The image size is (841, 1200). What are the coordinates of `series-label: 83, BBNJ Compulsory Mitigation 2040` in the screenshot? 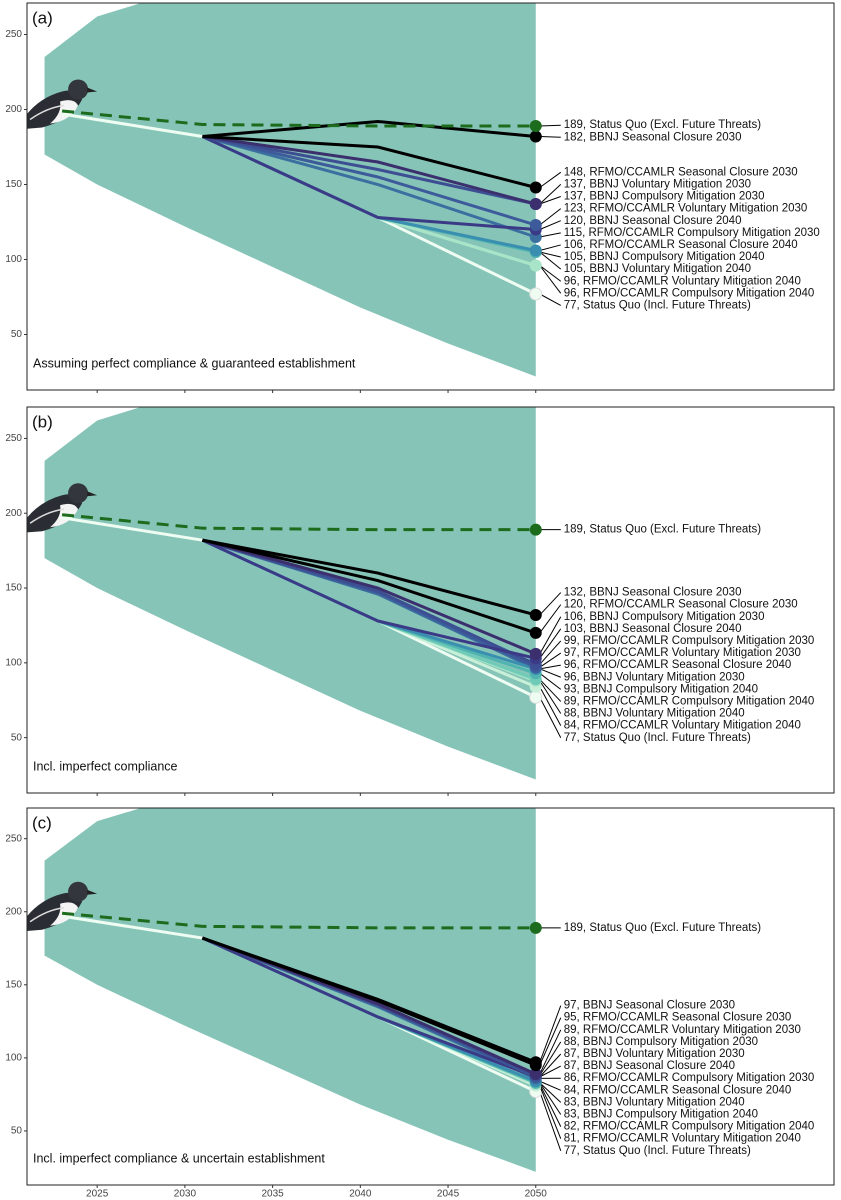 It's located at (661, 1115).